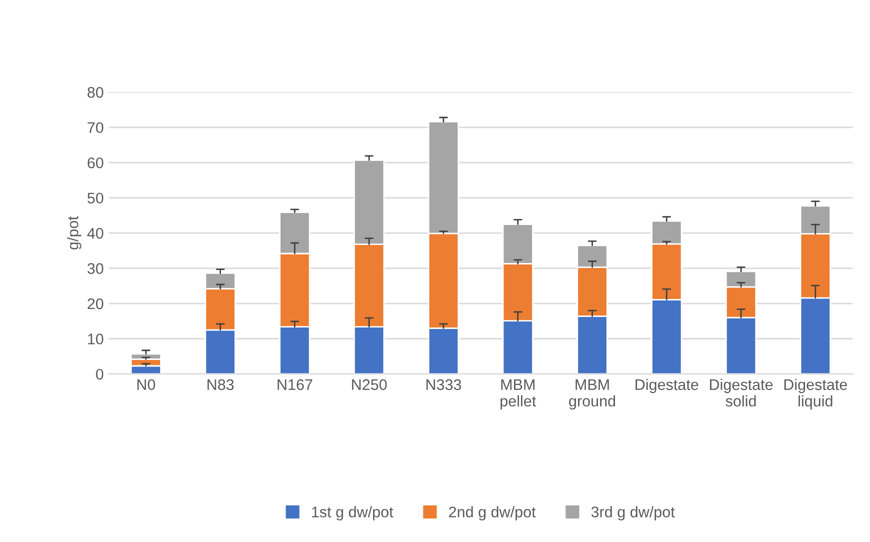 Image resolution: width=870 pixels, height=542 pixels. Describe the element at coordinates (592, 394) in the screenshot. I see `x-tick-label: MBM ground` at that location.